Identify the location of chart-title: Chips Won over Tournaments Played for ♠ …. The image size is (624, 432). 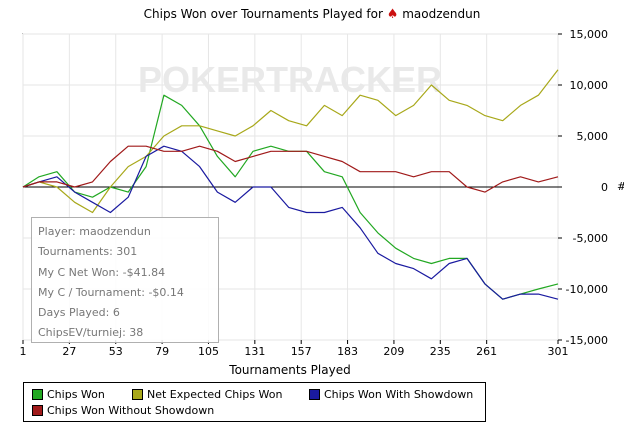
(312, 14).